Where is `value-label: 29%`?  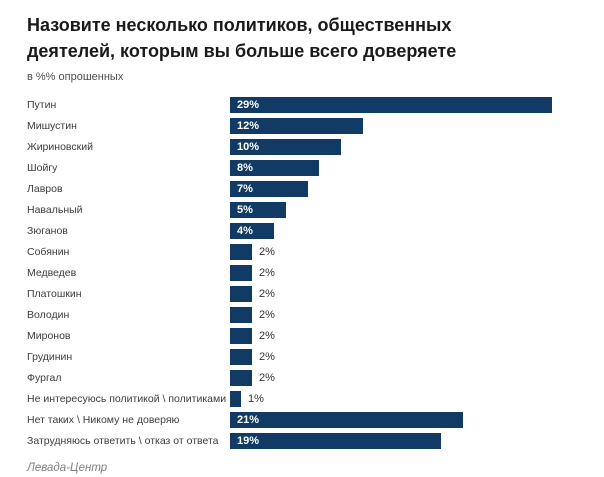
value-label: 29% is located at coordinates (248, 104).